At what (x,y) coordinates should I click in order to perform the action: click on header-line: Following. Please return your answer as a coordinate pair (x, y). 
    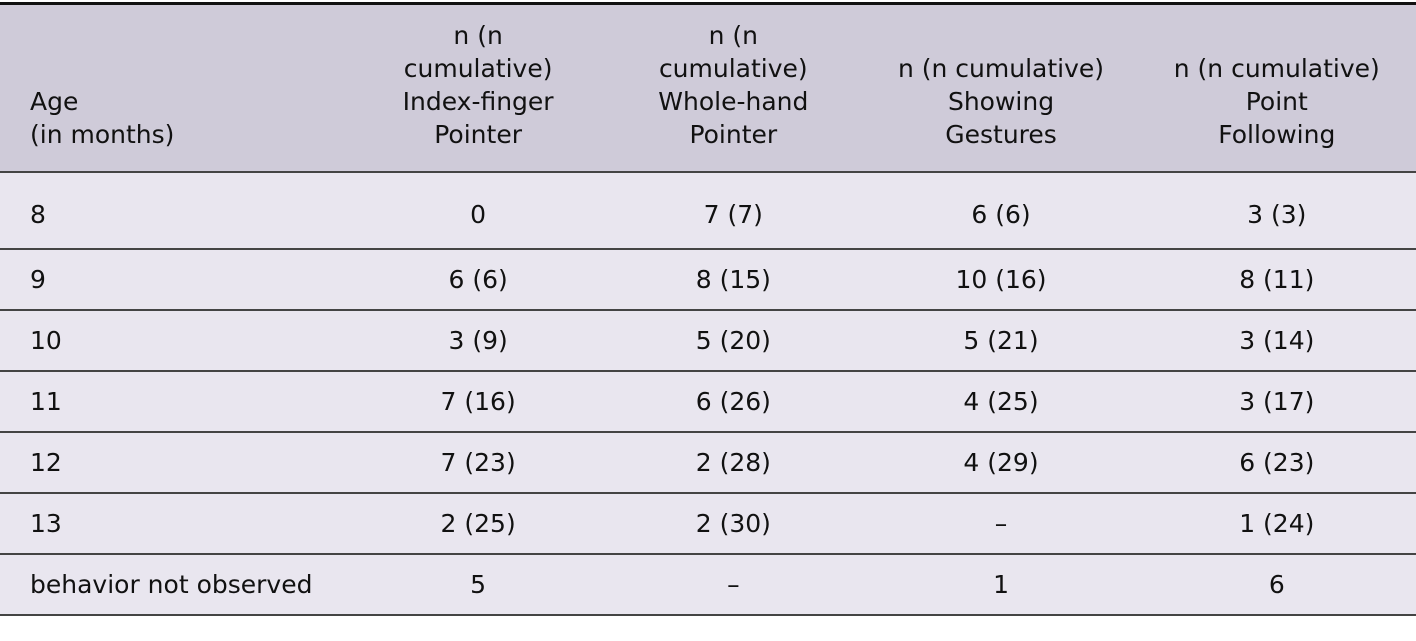
    Looking at the image, I should click on (1277, 134).